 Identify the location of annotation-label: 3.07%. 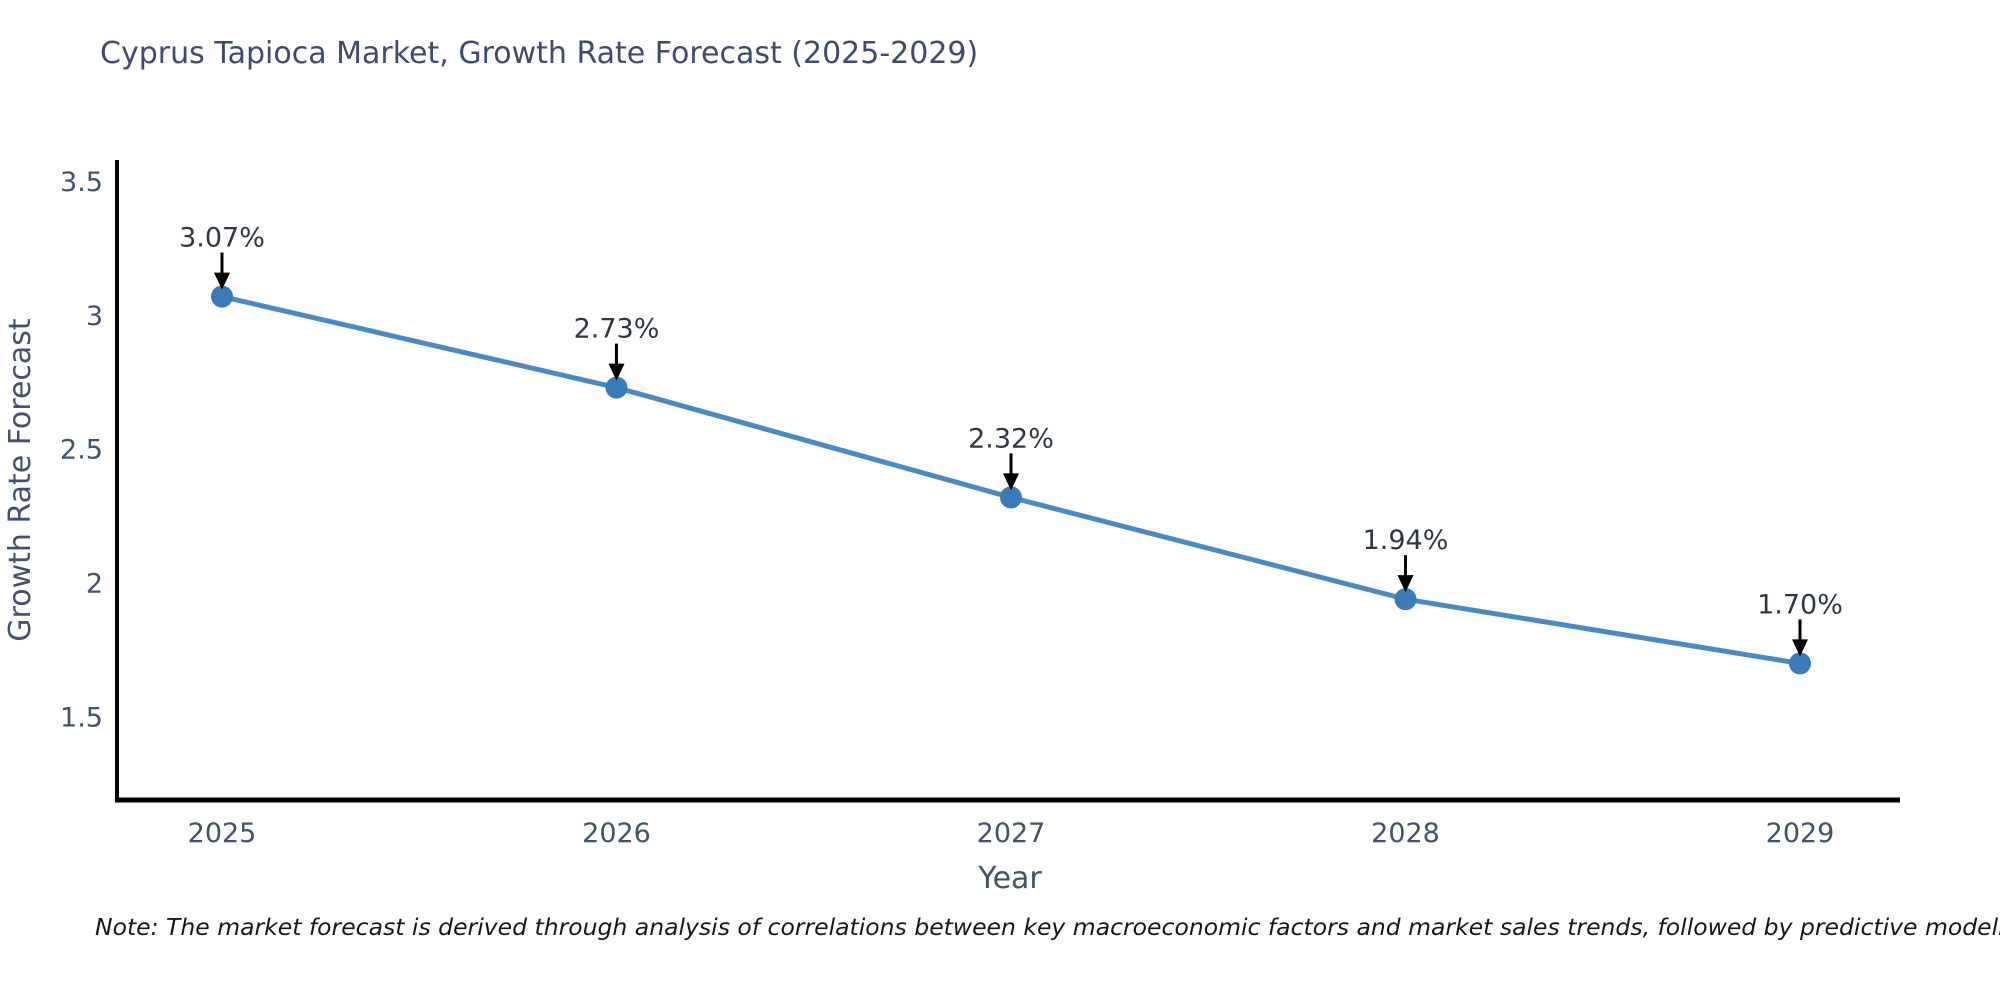
(222, 238).